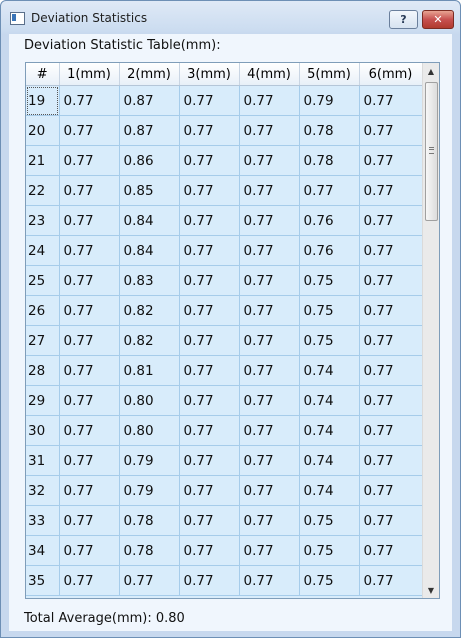 The image size is (461, 638). What do you see at coordinates (269, 74) in the screenshot?
I see `column-header-4: 4(mm)` at bounding box center [269, 74].